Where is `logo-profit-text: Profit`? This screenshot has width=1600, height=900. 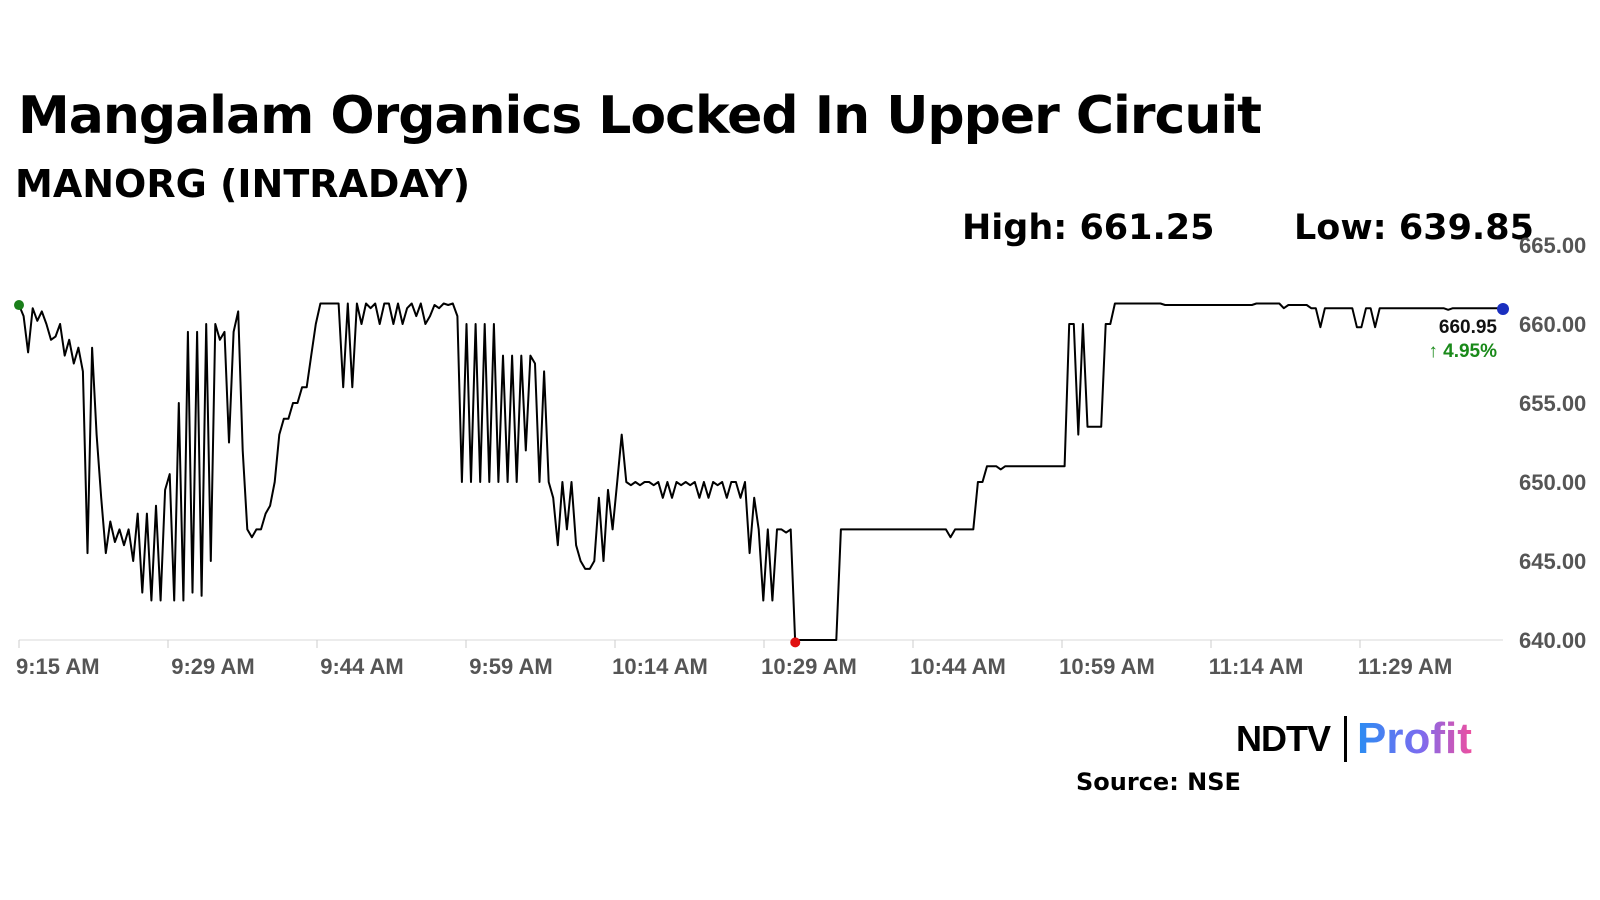
logo-profit-text: Profit is located at coordinates (1414, 738).